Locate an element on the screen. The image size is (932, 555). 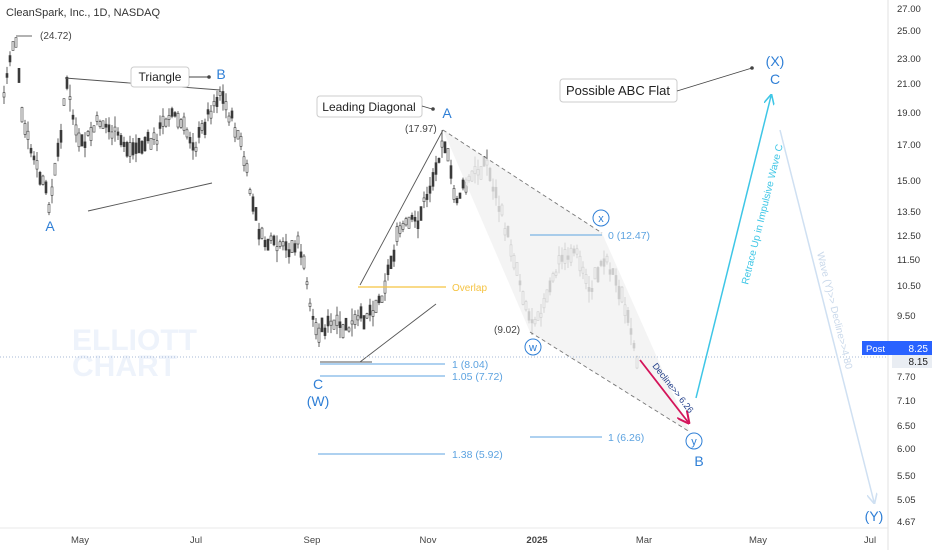
triangle-pointer-dot is located at coordinates (209, 77).